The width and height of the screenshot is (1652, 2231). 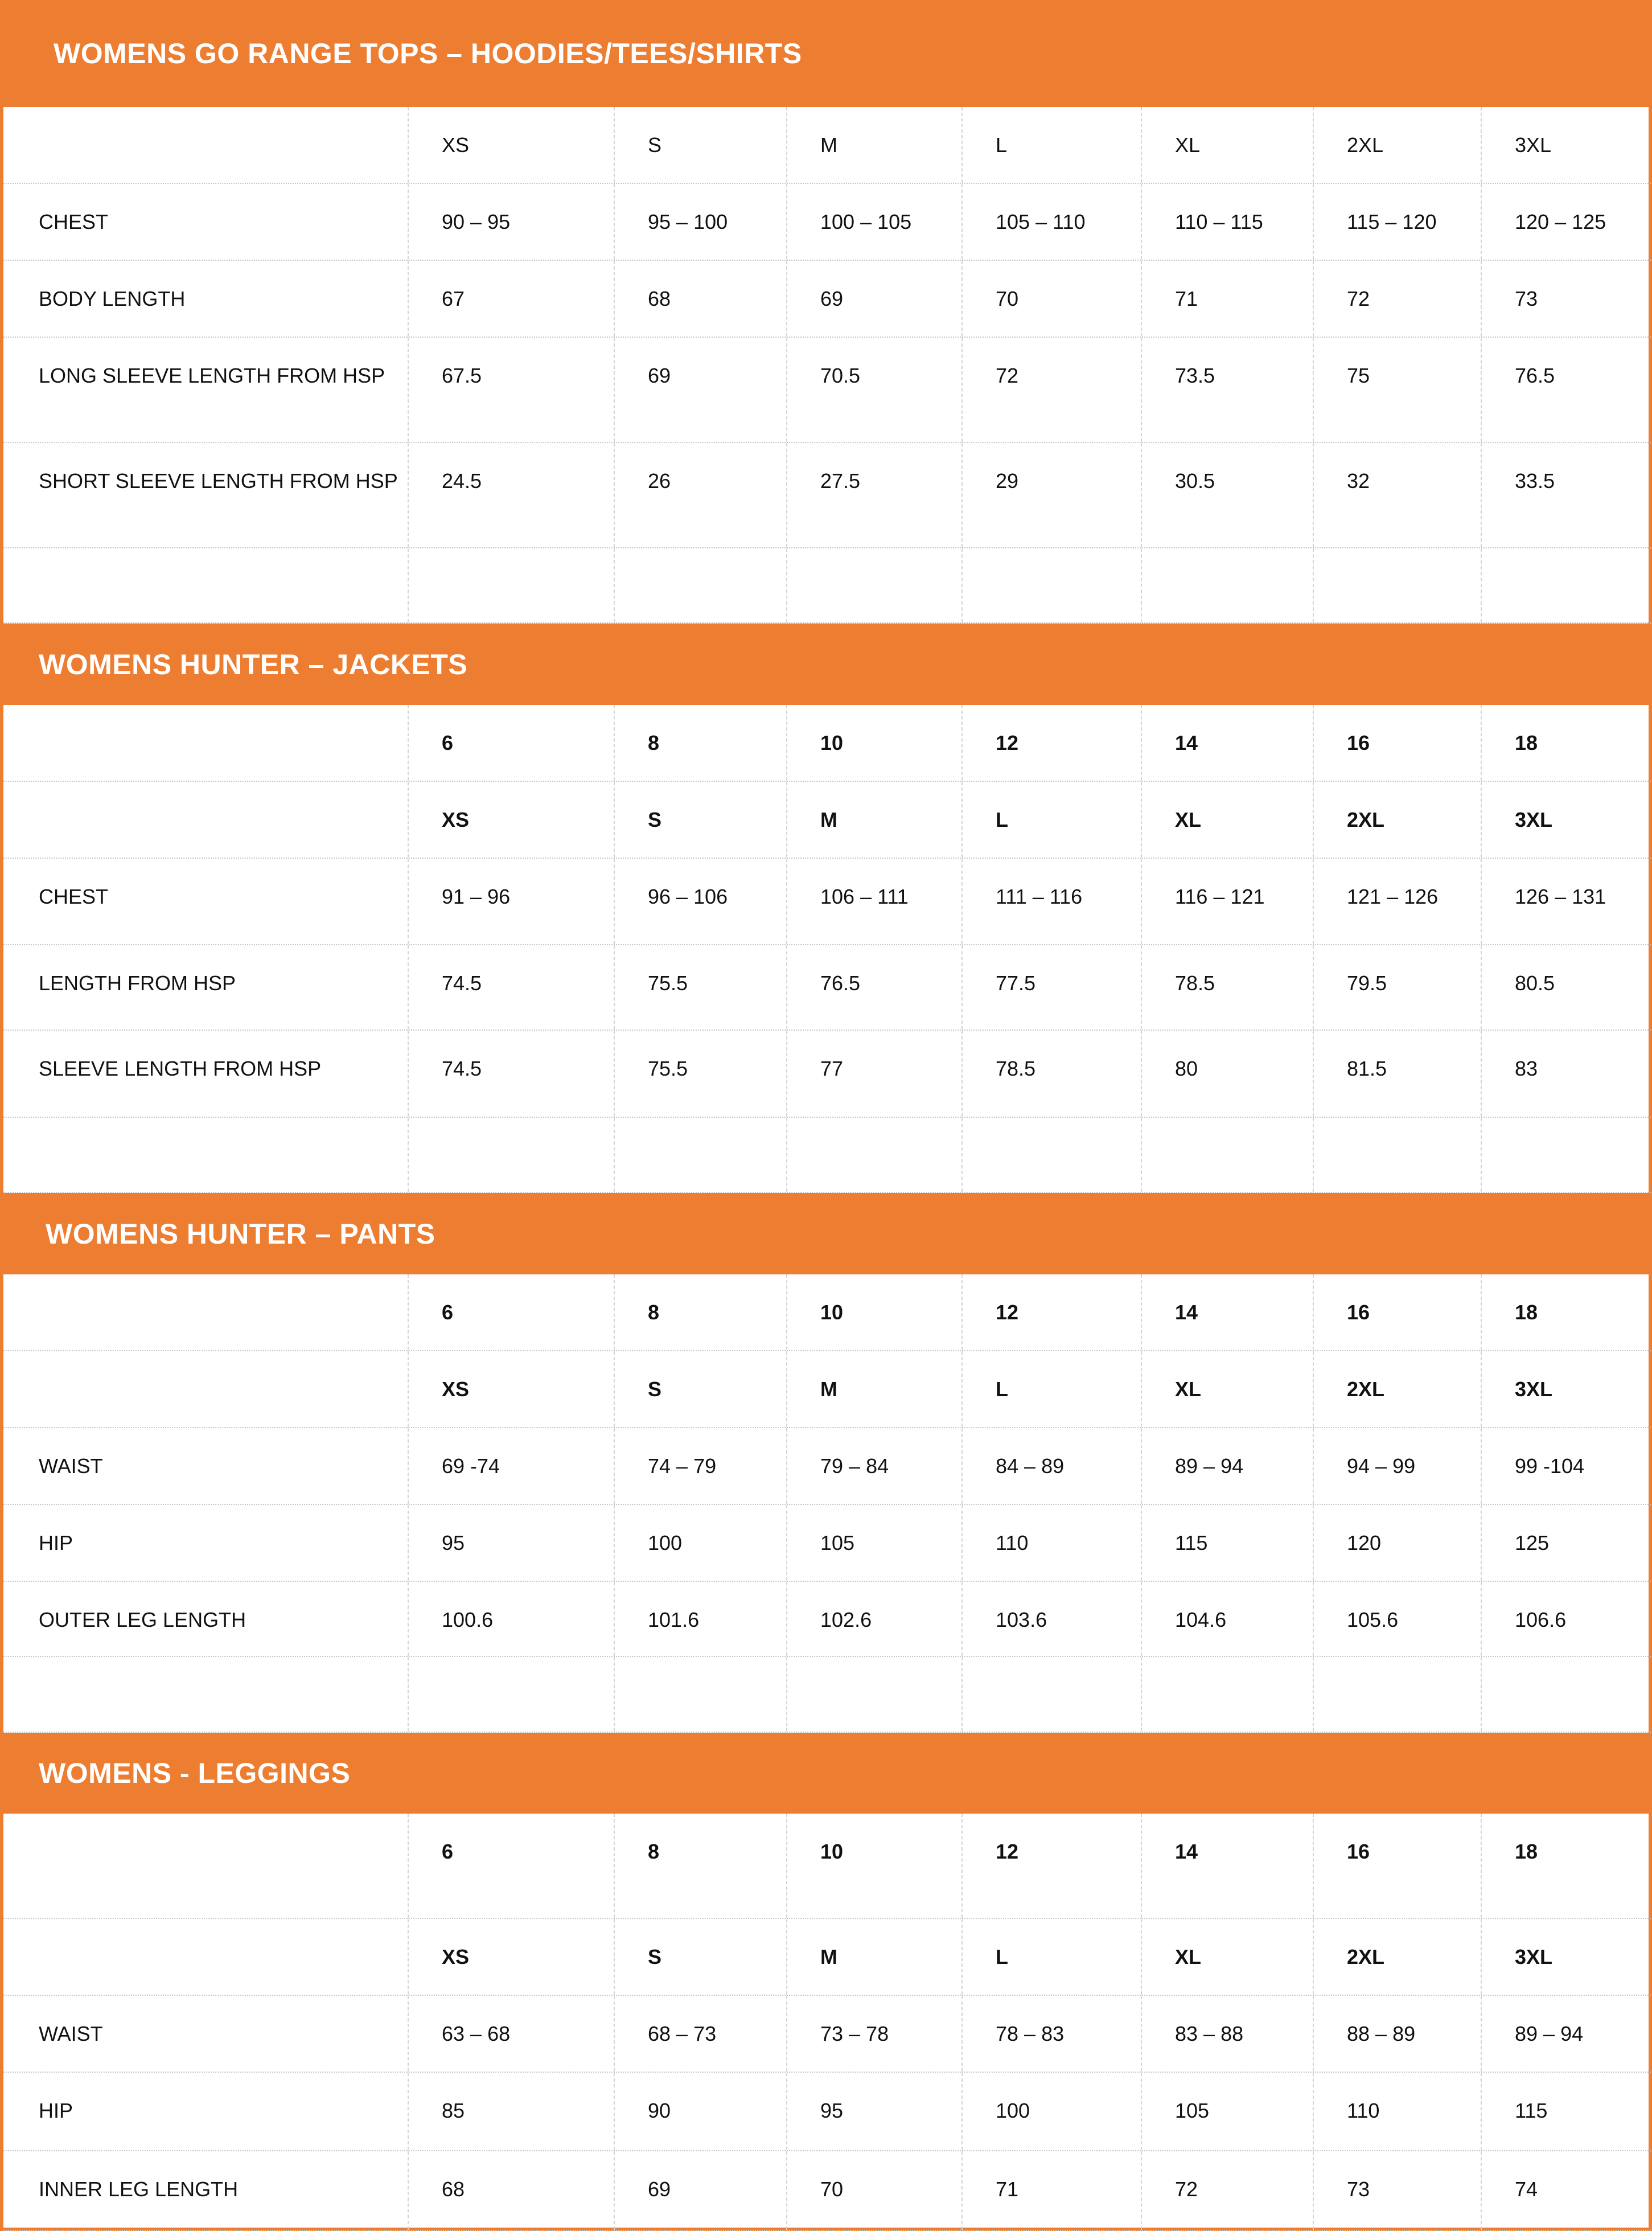 I want to click on row-label: LENGTH FROM HSP, so click(x=137, y=983).